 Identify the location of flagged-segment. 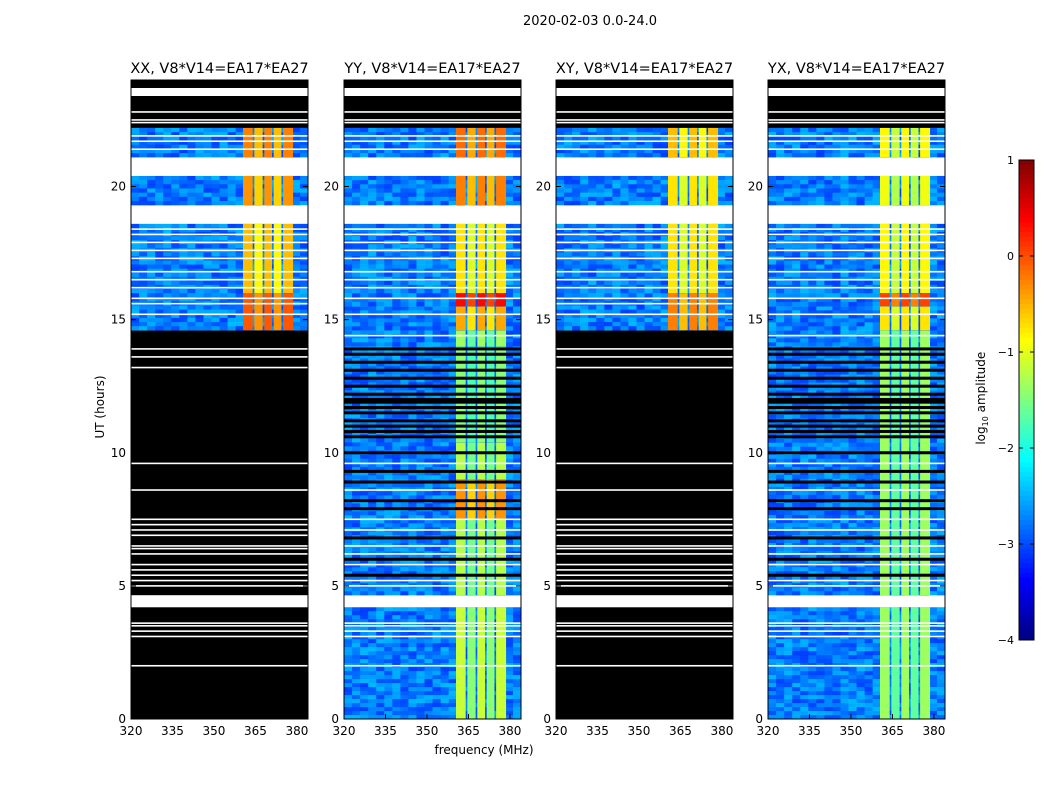
(219, 214).